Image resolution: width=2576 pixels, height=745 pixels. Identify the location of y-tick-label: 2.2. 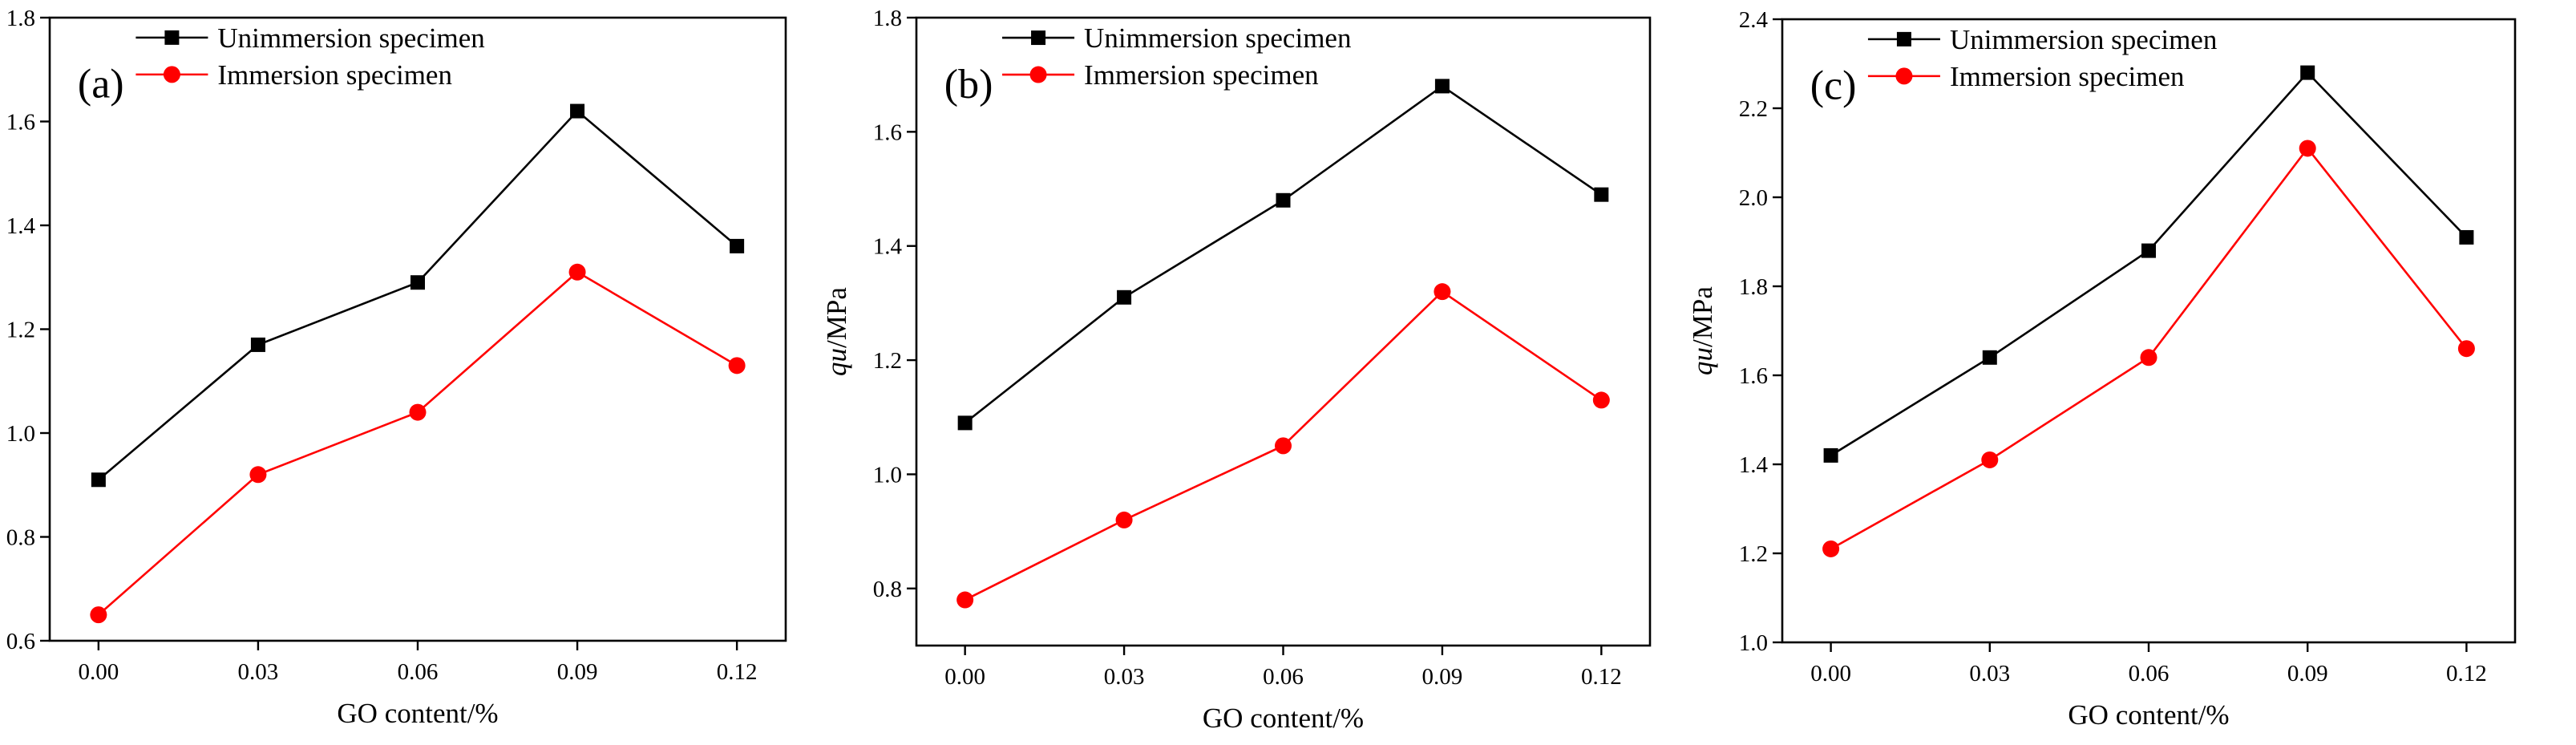
(1753, 109).